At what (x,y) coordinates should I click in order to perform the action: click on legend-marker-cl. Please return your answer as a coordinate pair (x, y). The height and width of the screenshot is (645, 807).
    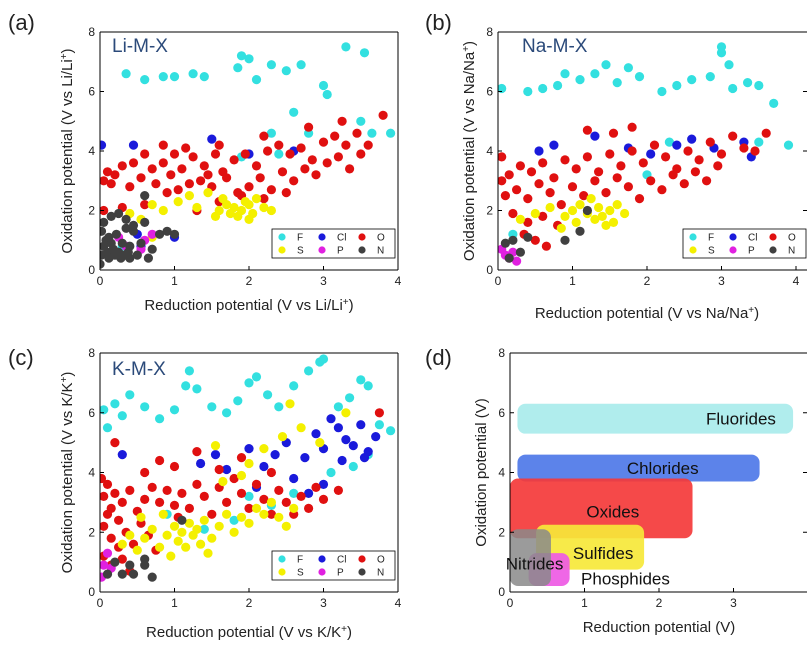
    Looking at the image, I should click on (322, 559).